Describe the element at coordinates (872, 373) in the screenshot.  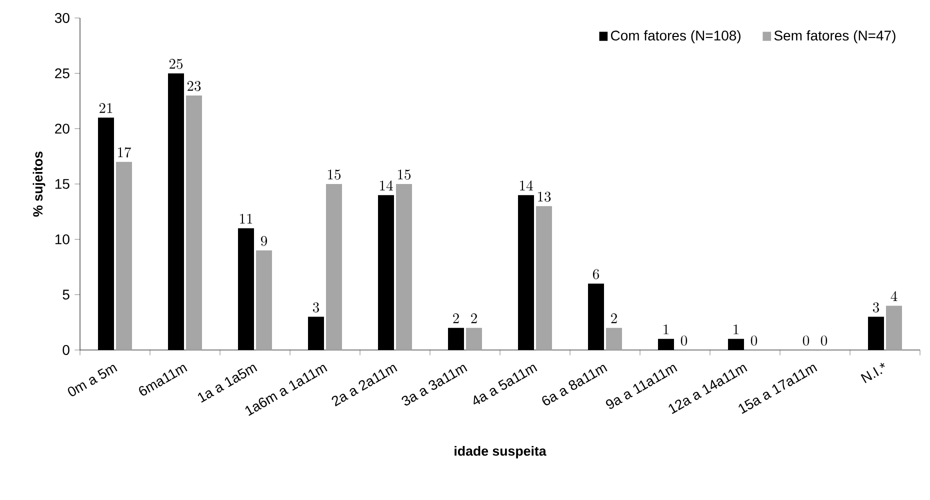
I see `x-tick-label: N.I.*` at that location.